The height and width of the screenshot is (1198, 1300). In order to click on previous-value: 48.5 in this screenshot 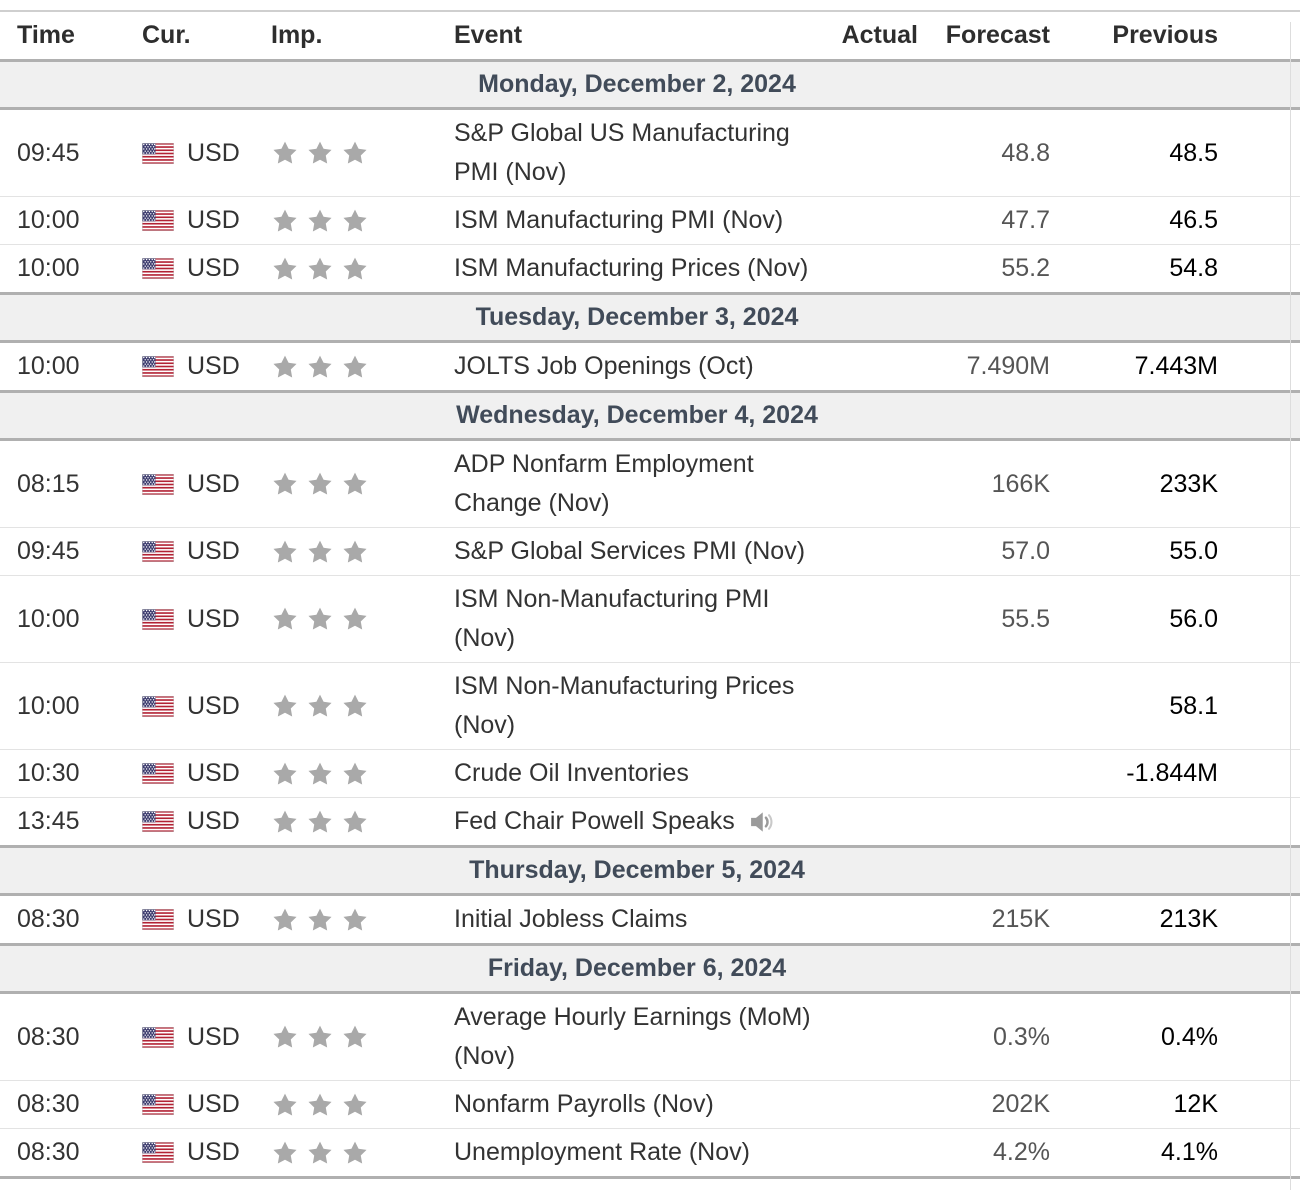, I will do `click(1193, 152)`.